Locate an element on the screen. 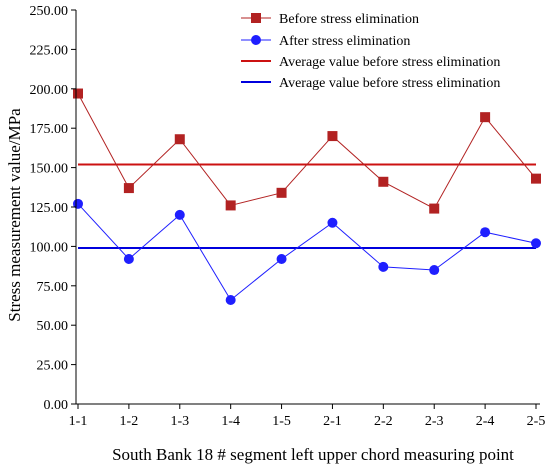  y-tick-label-6: 125.00 is located at coordinates (49, 208).